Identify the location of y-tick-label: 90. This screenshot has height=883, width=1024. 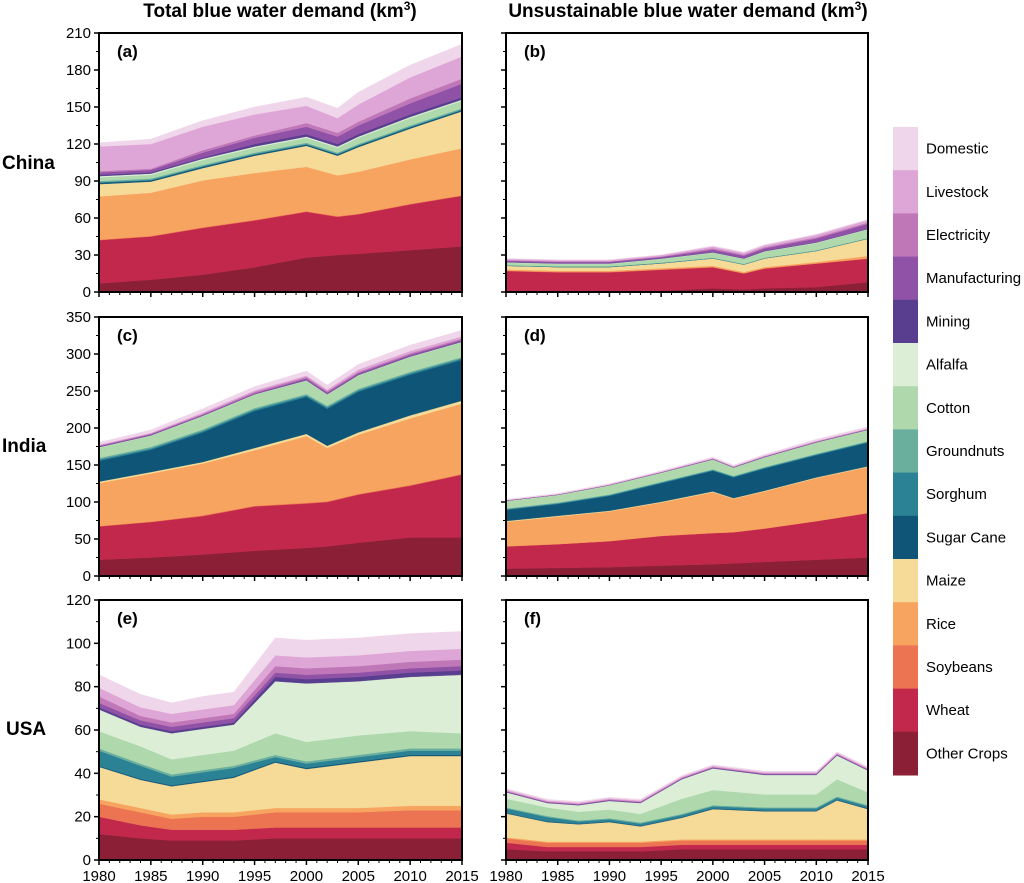
(82, 181).